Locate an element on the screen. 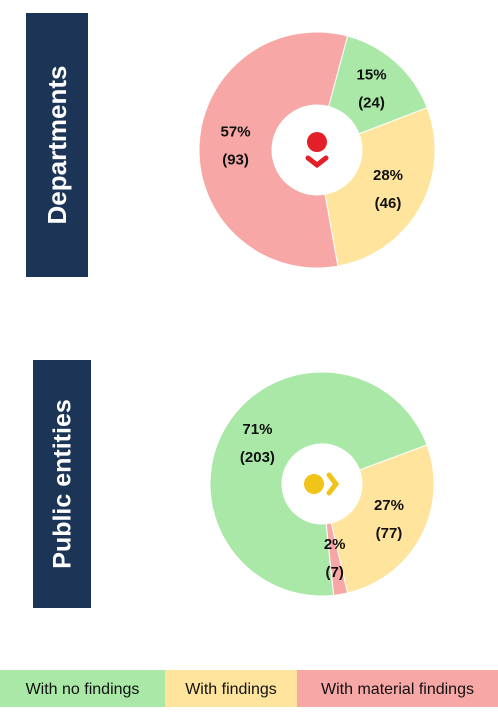  count-label: (7) is located at coordinates (335, 572).